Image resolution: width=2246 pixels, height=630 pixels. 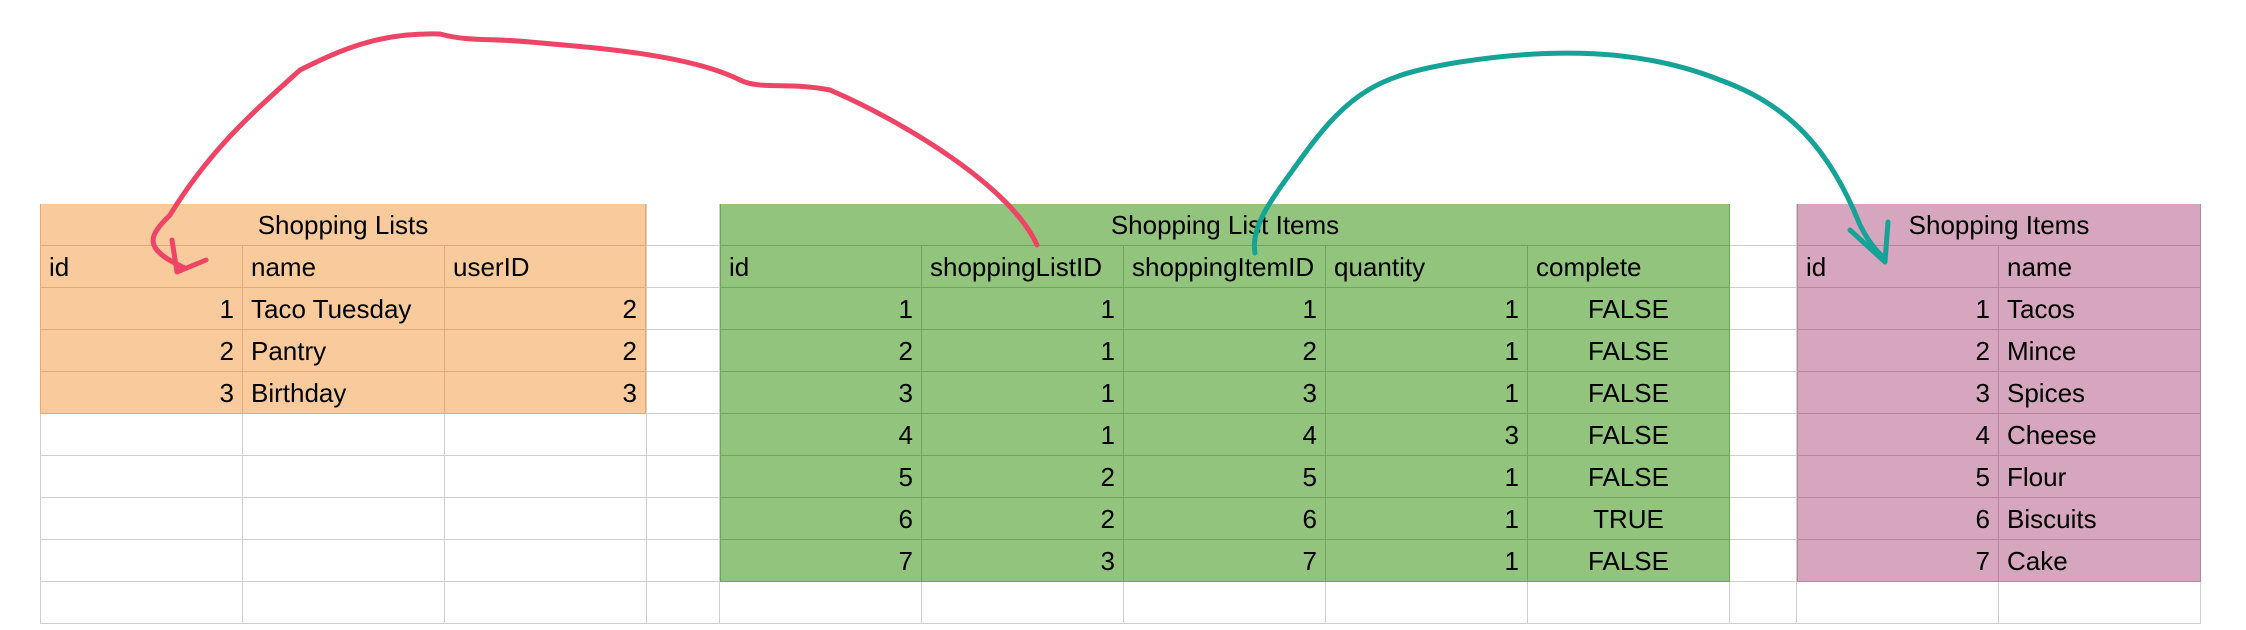 What do you see at coordinates (1023, 267) in the screenshot?
I see `column-header: shoppingListID` at bounding box center [1023, 267].